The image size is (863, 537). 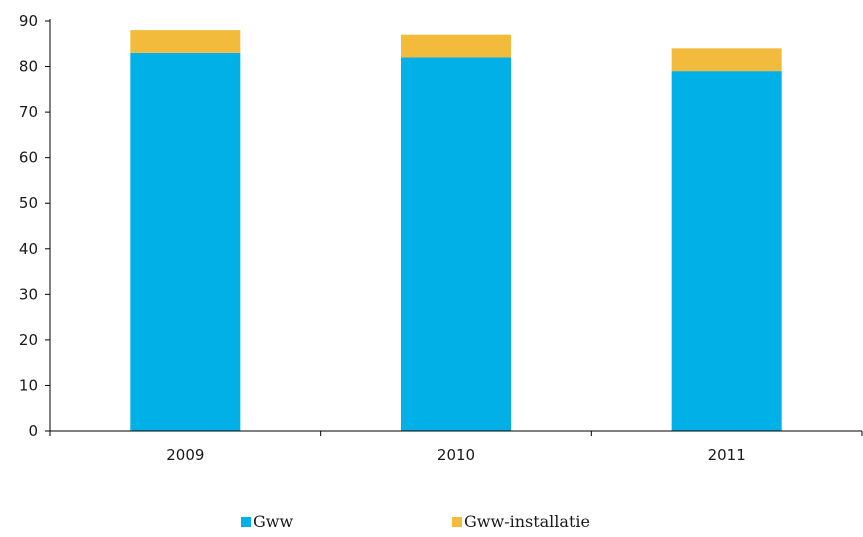 I want to click on legend-label-gww-installatie: Gww-installatie, so click(x=527, y=521).